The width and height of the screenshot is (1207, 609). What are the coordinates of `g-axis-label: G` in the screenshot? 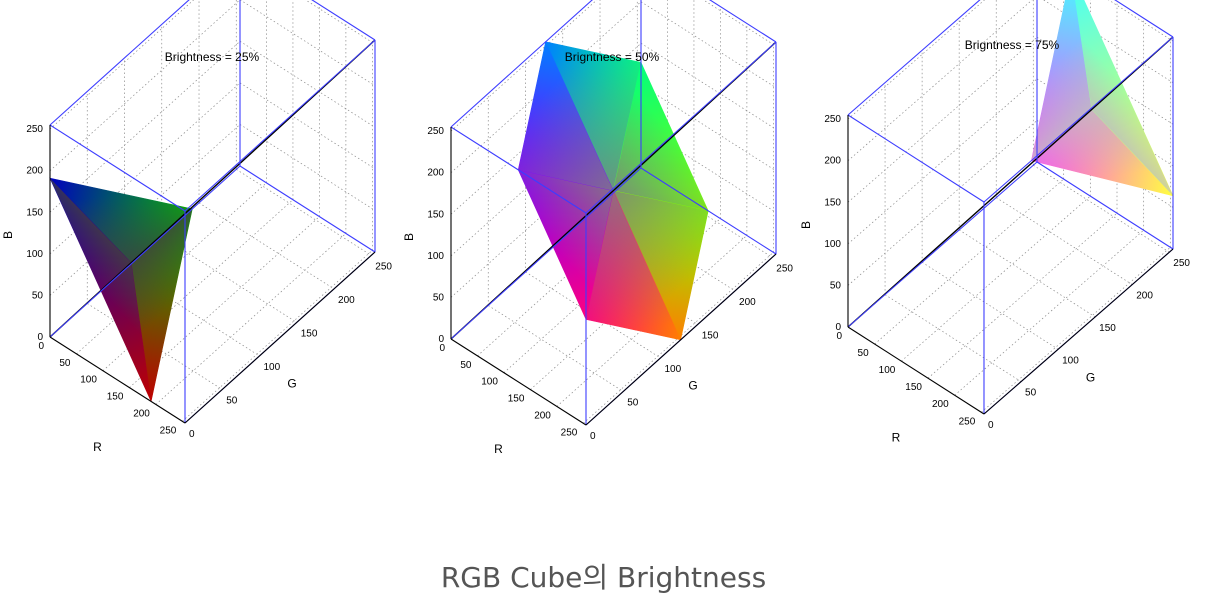 It's located at (1090, 378).